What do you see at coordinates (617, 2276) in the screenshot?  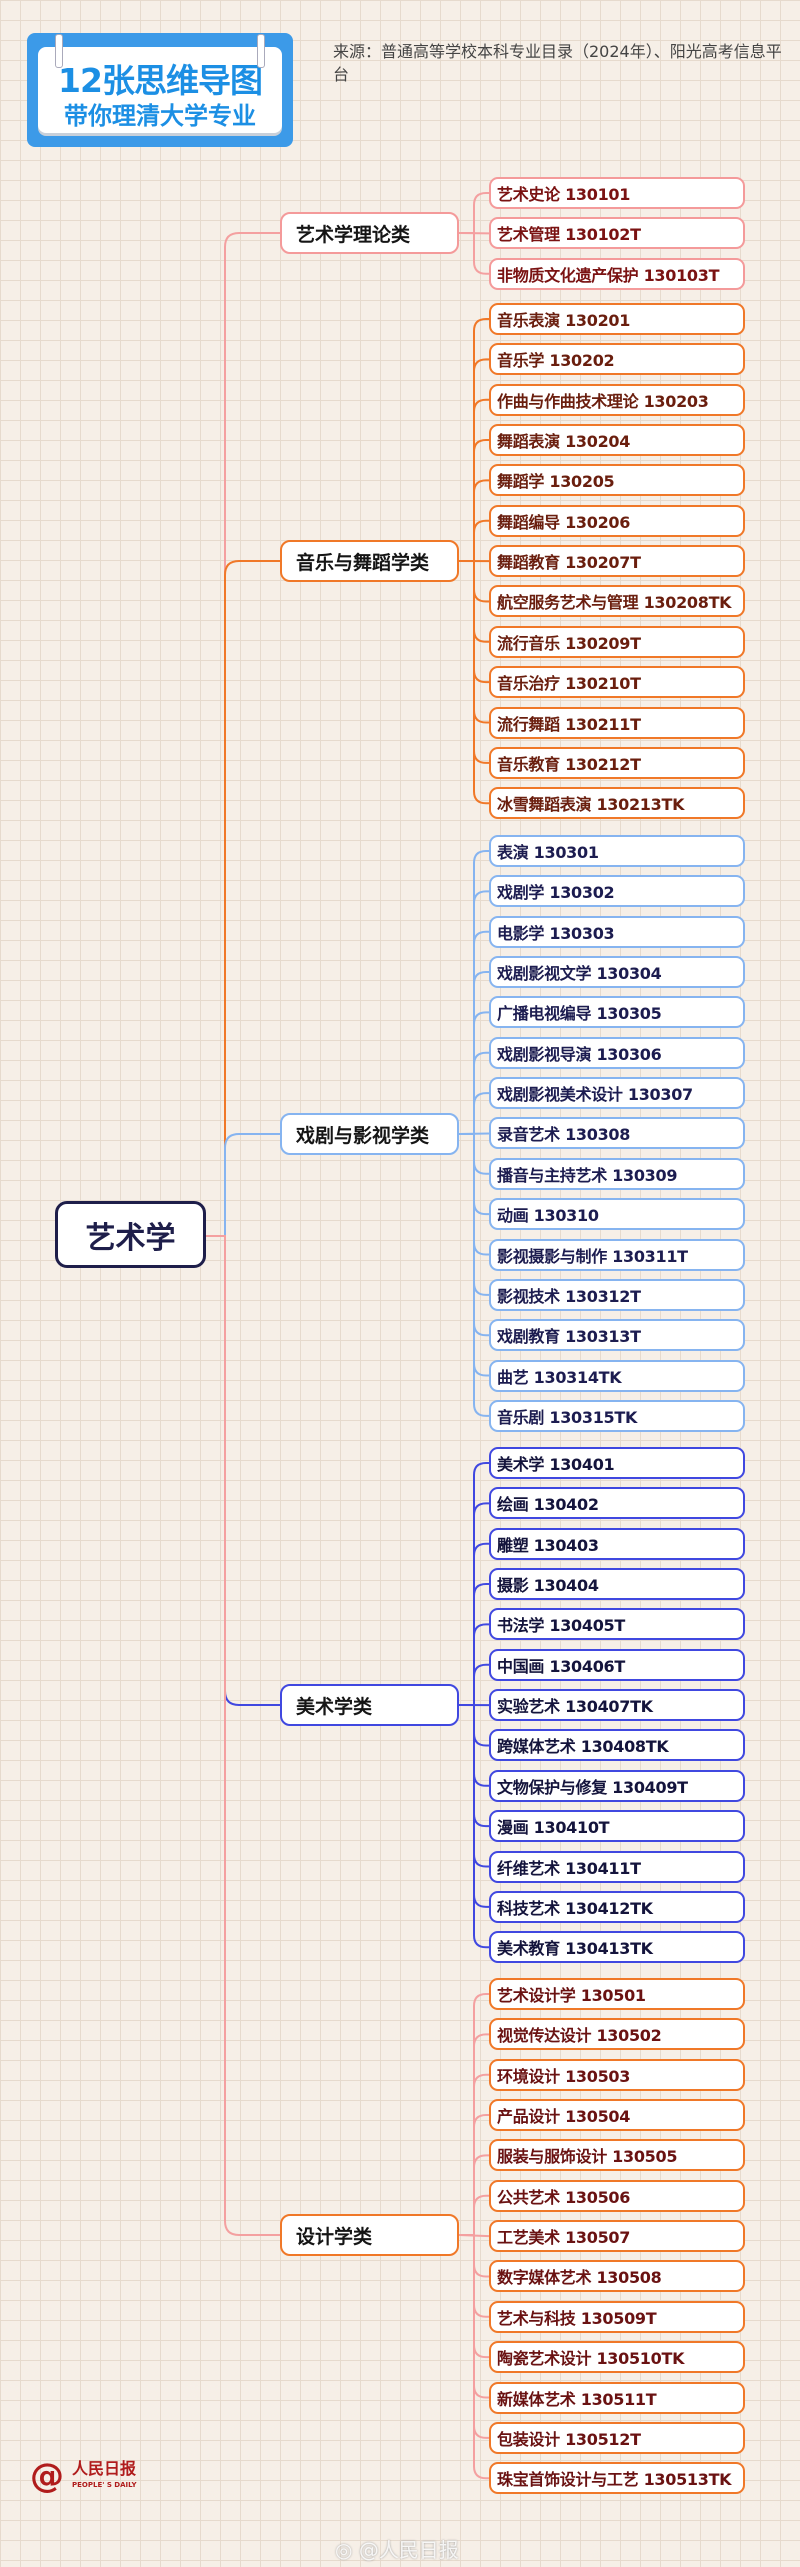 I see `major-leaf-node: 数字媒体艺术 130508` at bounding box center [617, 2276].